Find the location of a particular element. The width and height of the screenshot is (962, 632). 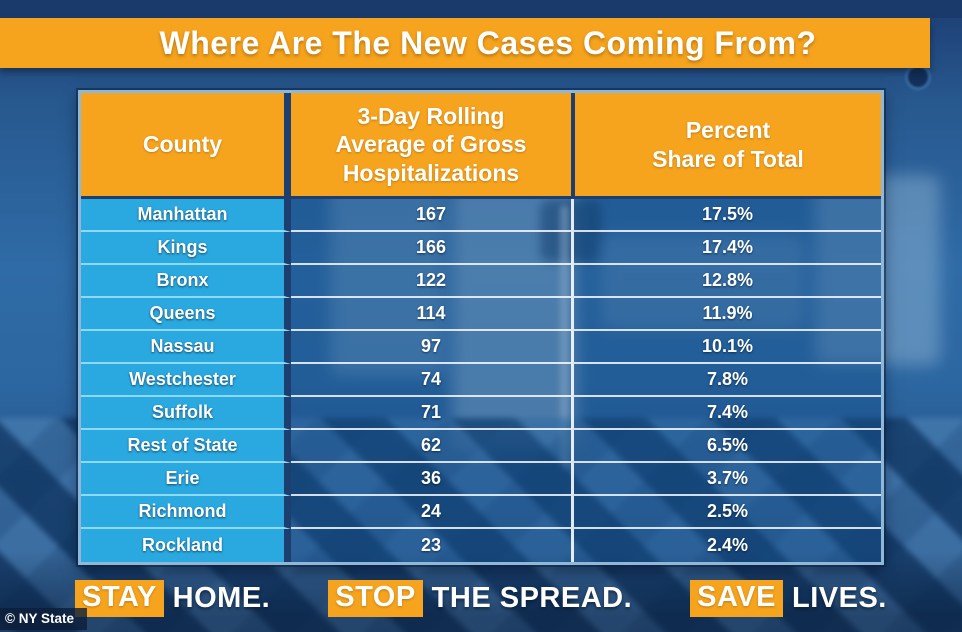

avg-cell: 122 is located at coordinates (431, 281).